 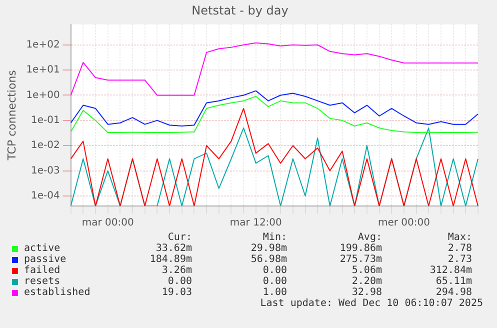 I want to click on text: 3.26m, so click(x=176, y=270).